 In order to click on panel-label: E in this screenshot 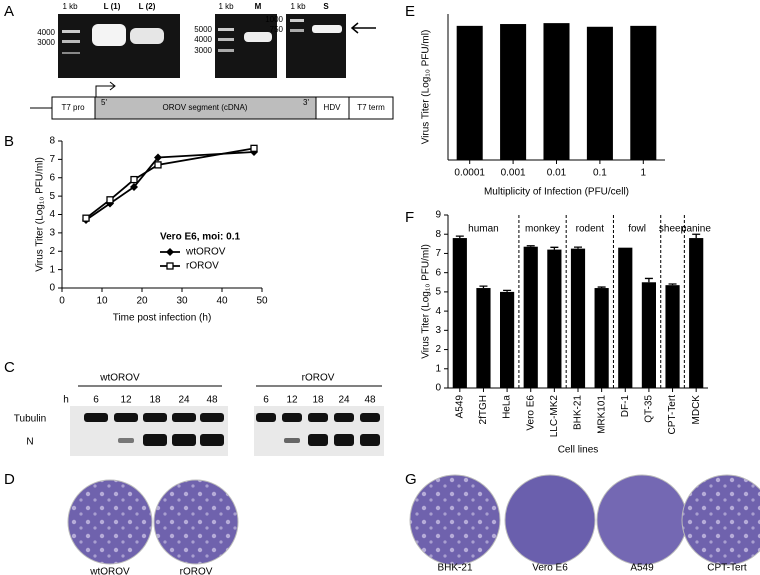, I will do `click(410, 11)`.